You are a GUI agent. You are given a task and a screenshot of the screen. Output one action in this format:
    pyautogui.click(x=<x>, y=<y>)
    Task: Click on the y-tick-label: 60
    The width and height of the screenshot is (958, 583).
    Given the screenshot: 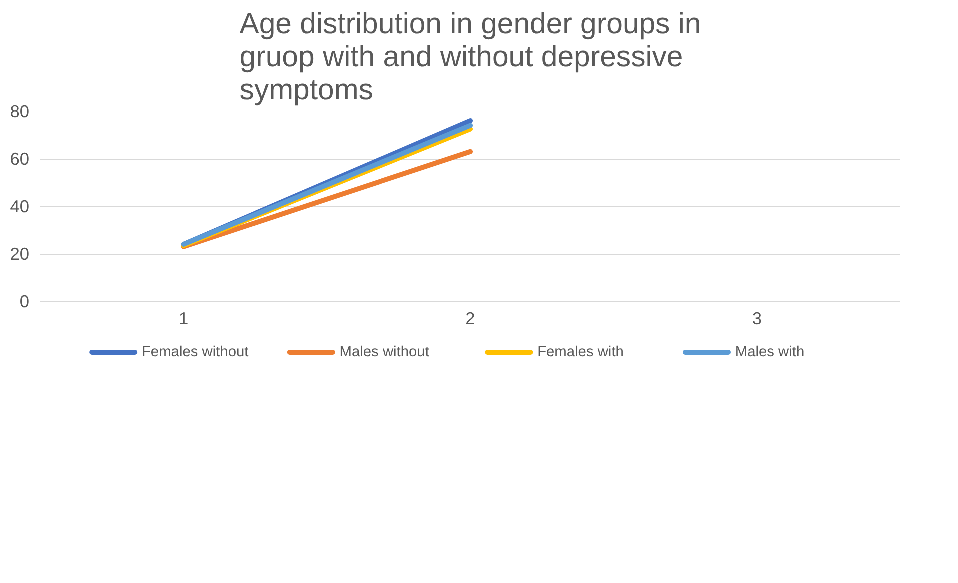 What is the action you would take?
    pyautogui.click(x=20, y=159)
    